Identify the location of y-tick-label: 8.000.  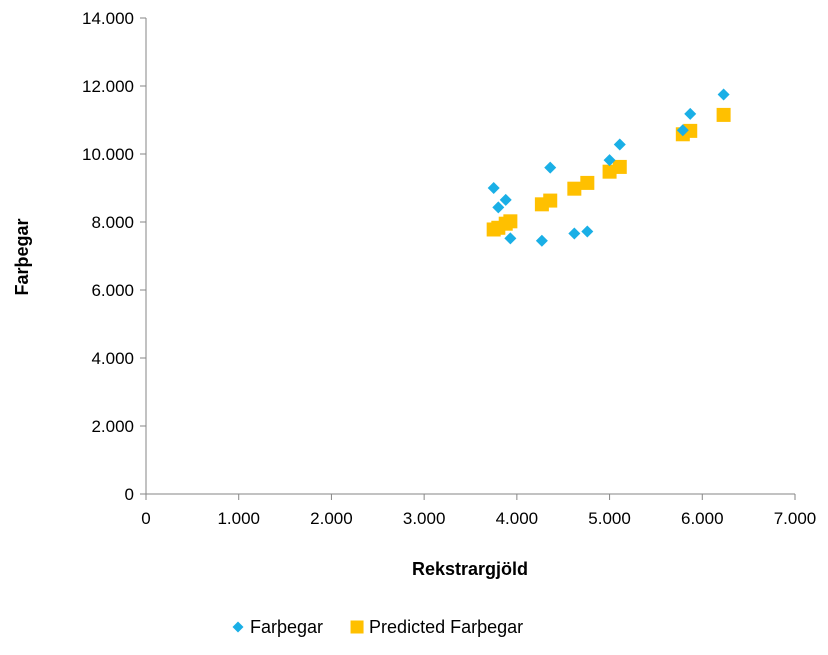
(112, 222).